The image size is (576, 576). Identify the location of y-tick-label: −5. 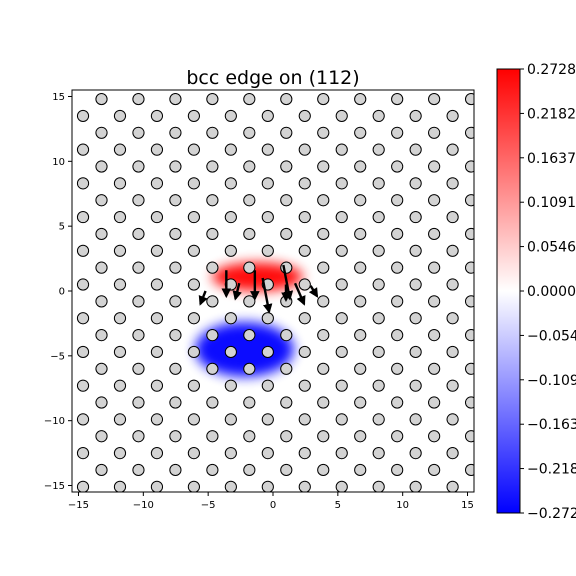
(57, 356).